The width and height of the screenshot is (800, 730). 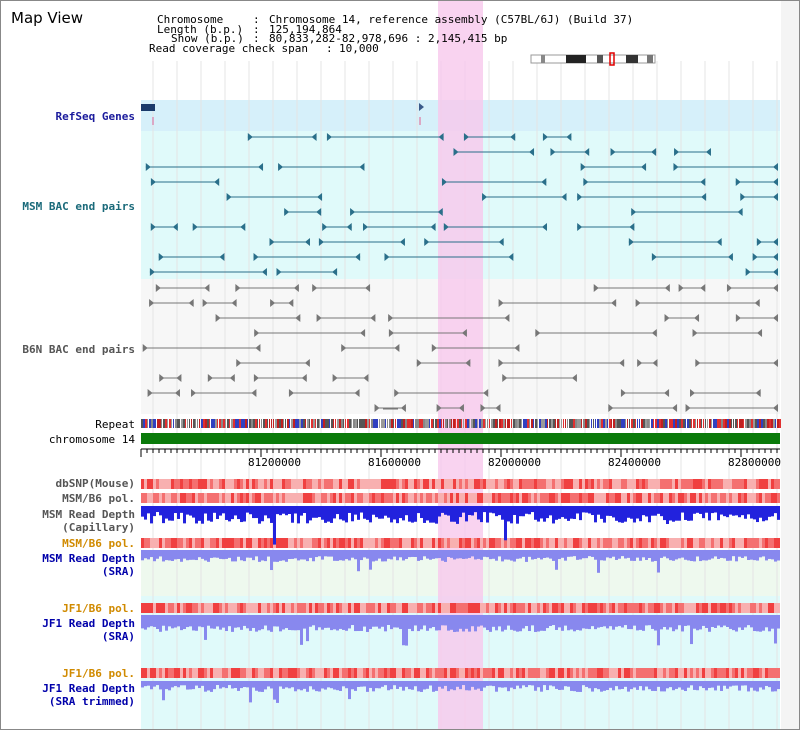 What do you see at coordinates (78, 206) in the screenshot?
I see `track-label-msm-bac: MSM BAC end pairs` at bounding box center [78, 206].